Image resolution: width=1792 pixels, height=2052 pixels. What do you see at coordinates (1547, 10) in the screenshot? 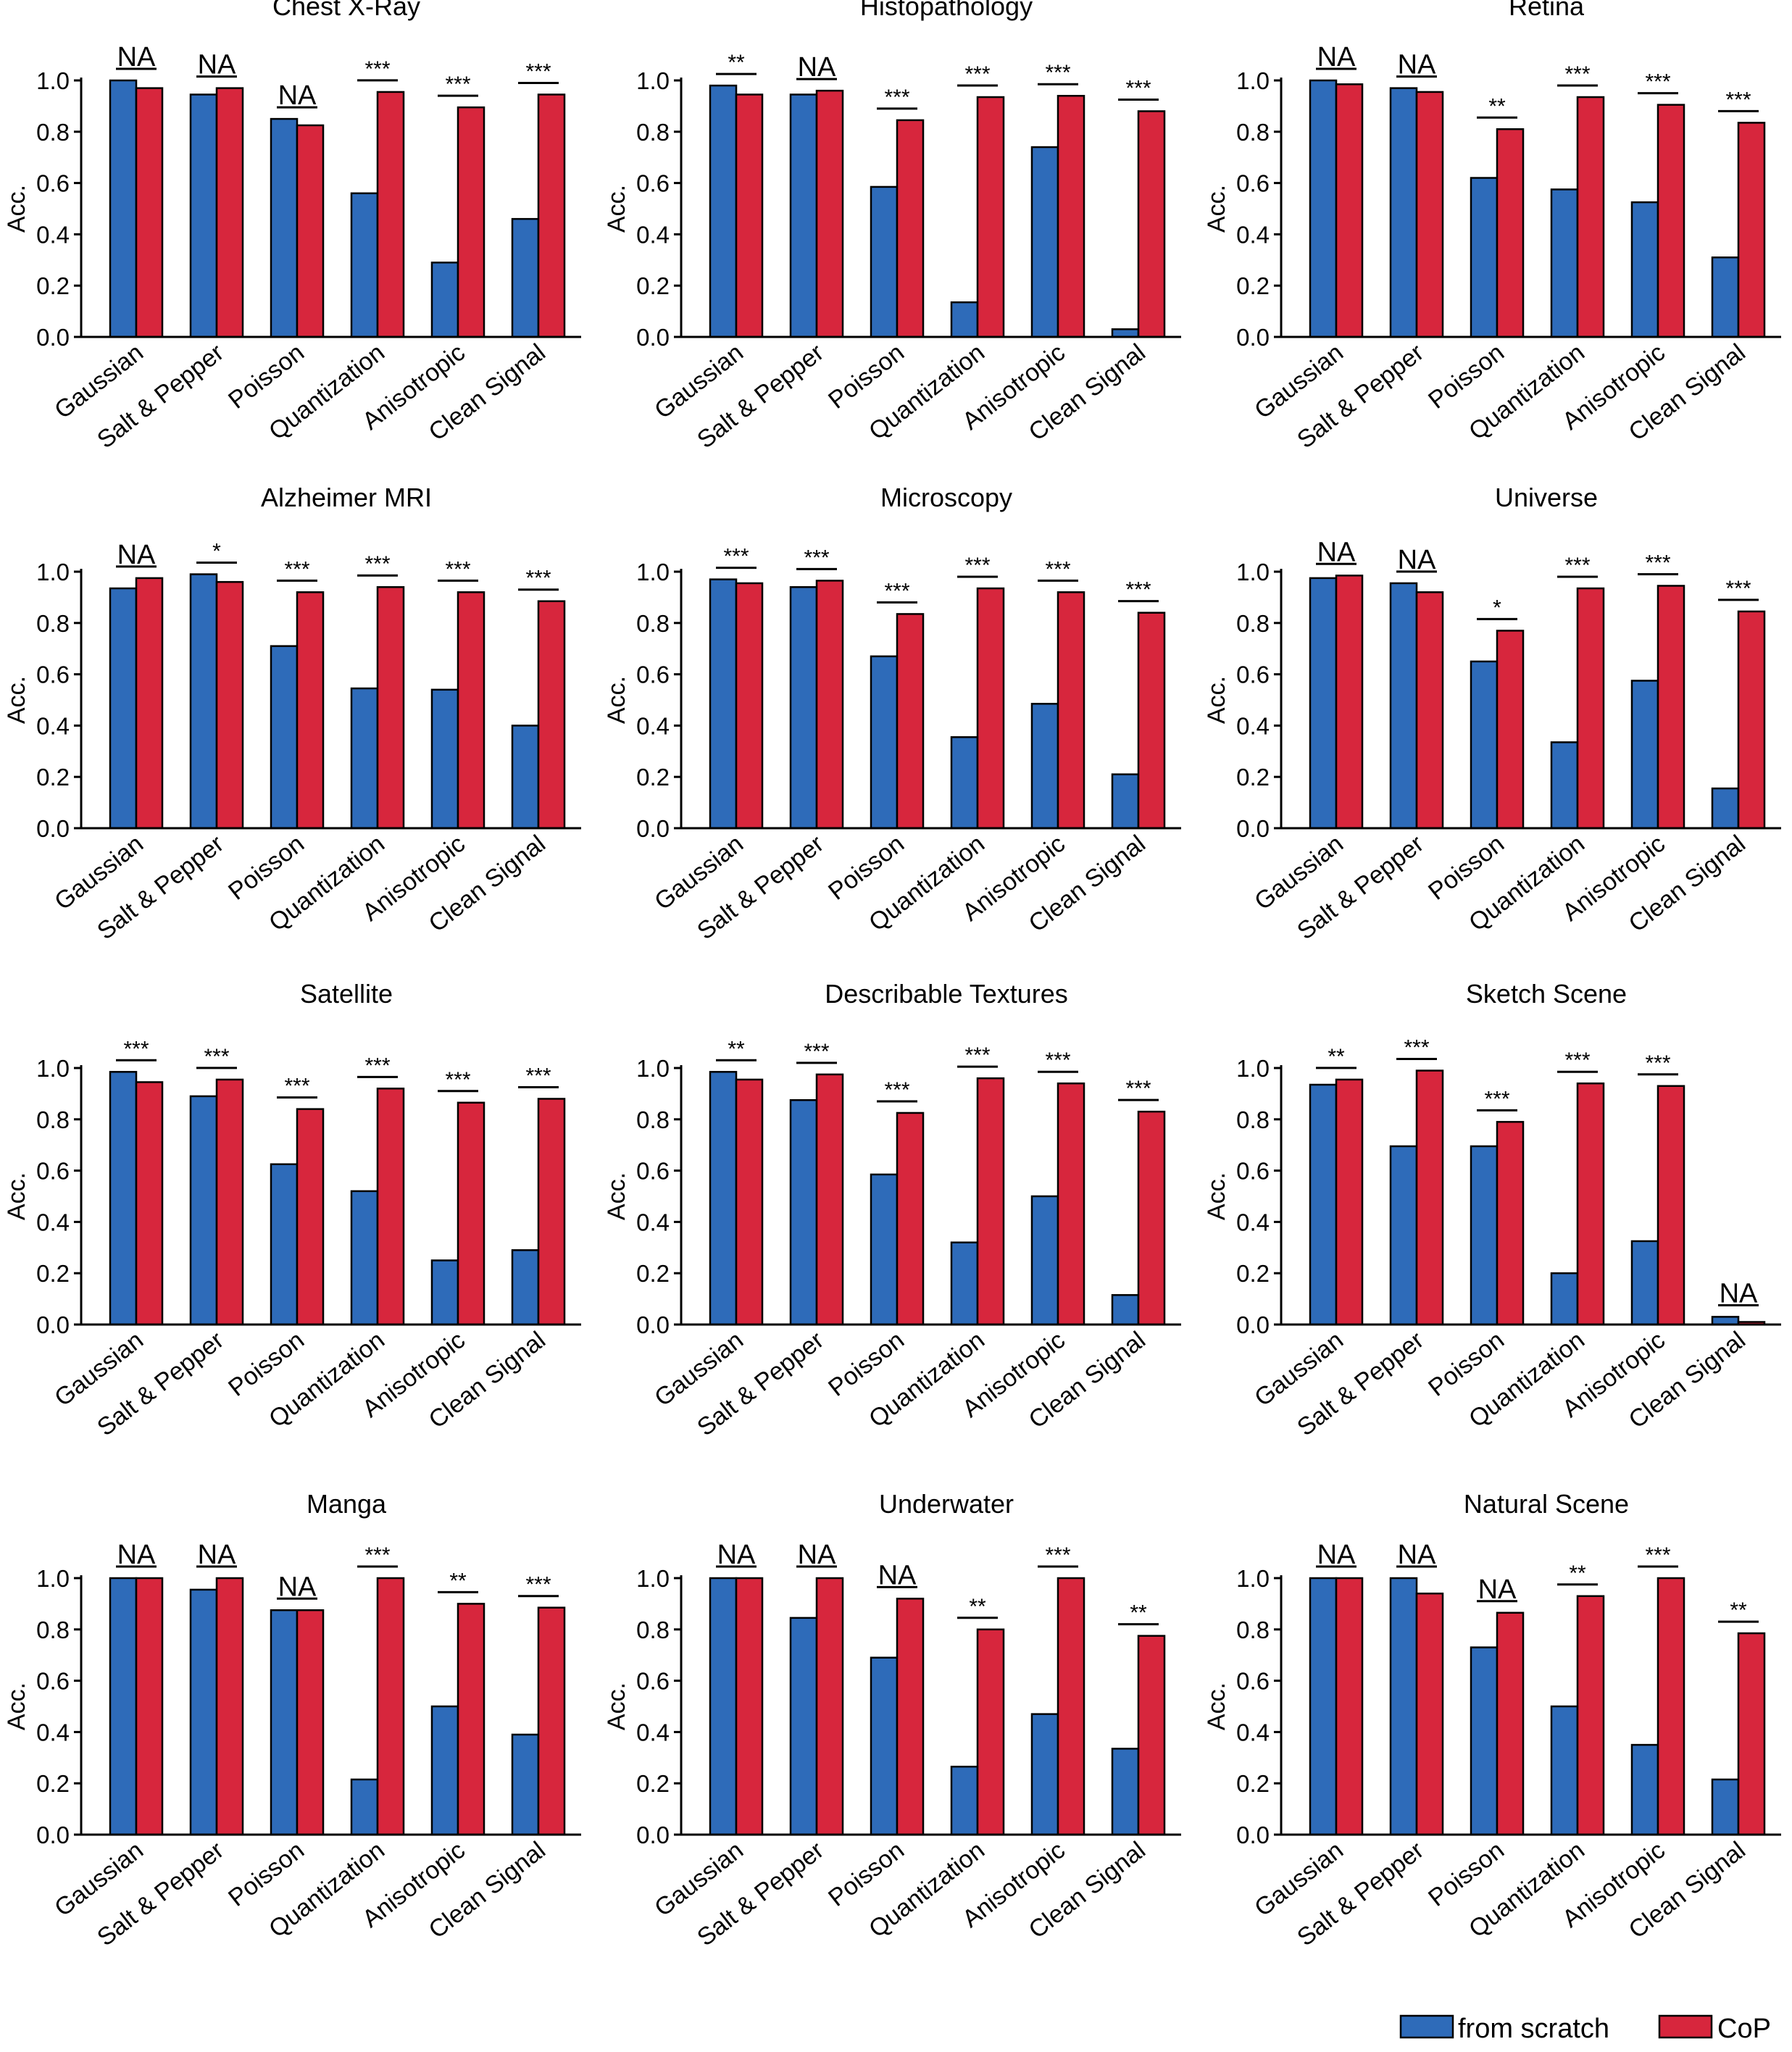
I see `panel-title: Retina` at bounding box center [1547, 10].